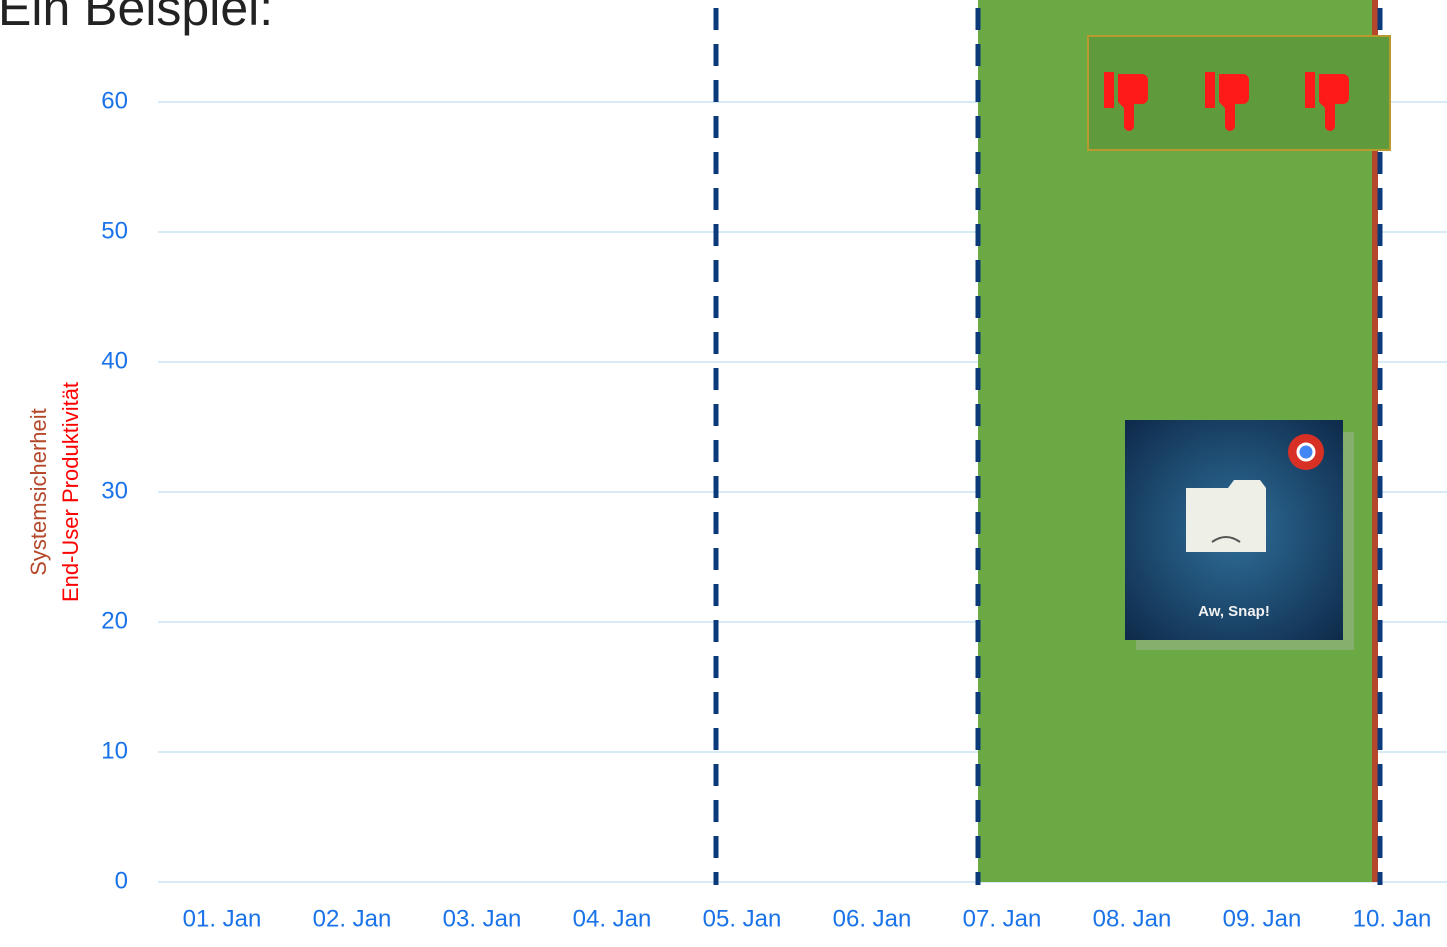  I want to click on x-tick-label: 04. Jan, so click(612, 918).